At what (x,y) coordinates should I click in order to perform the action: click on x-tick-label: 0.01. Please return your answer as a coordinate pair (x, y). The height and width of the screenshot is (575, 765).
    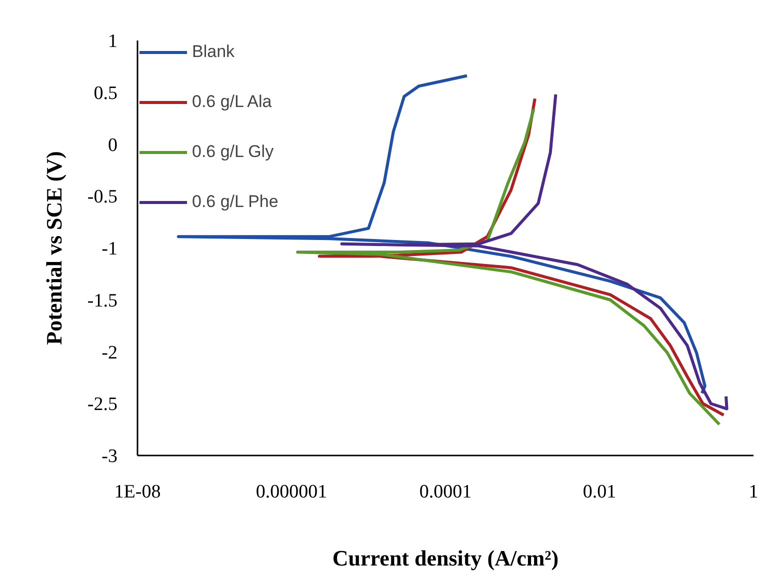
    Looking at the image, I should click on (599, 492).